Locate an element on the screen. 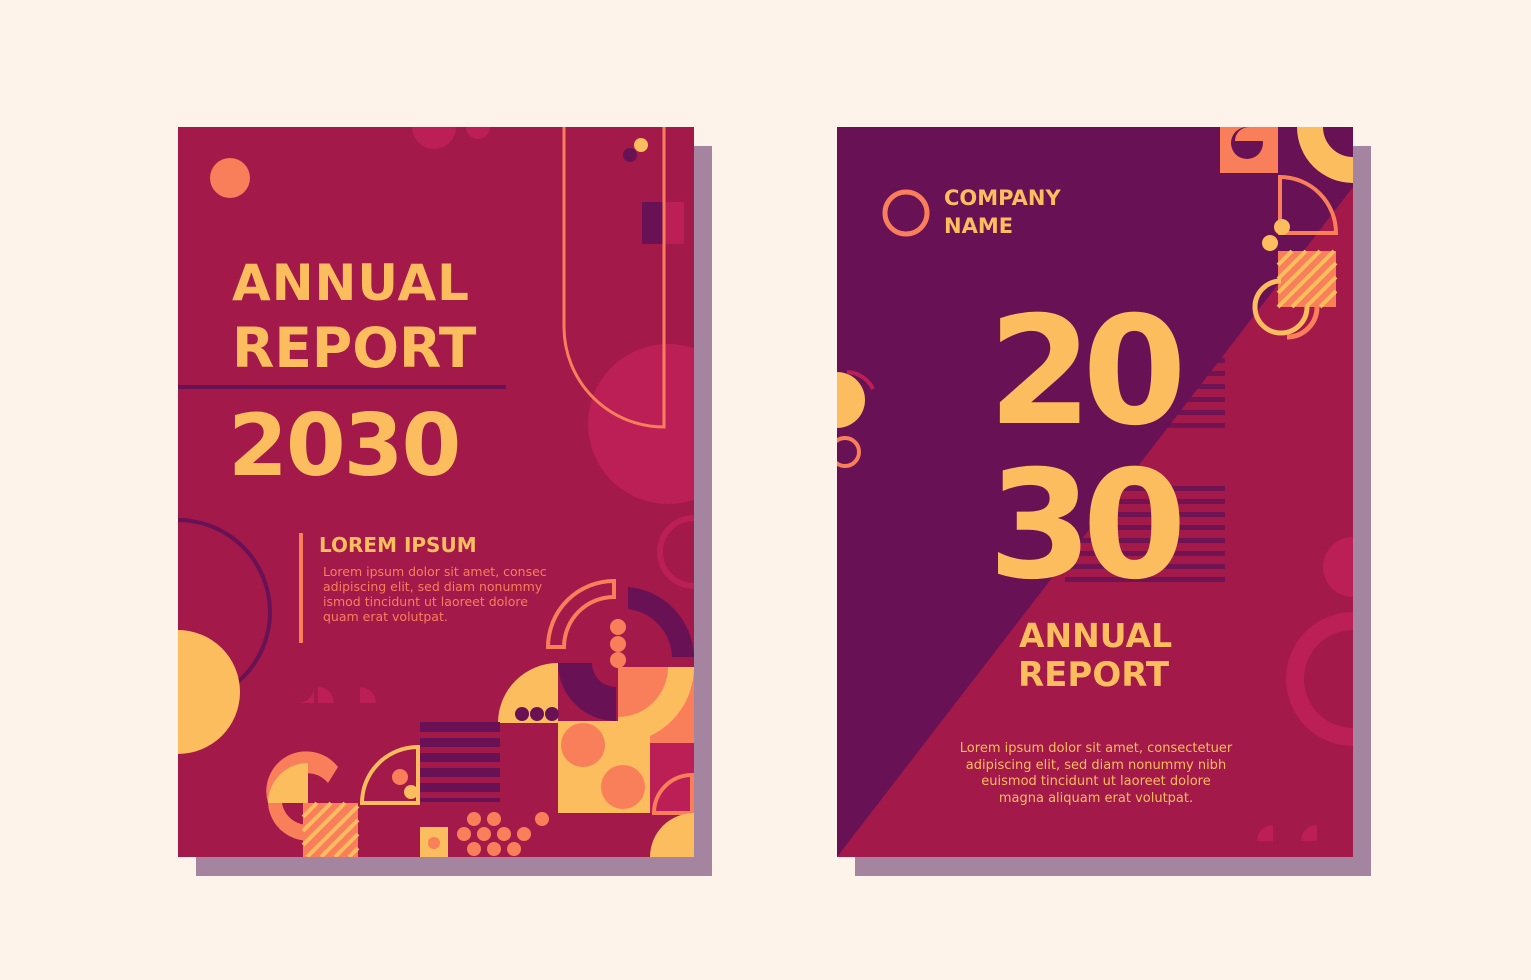  accent-bar is located at coordinates (301, 588).